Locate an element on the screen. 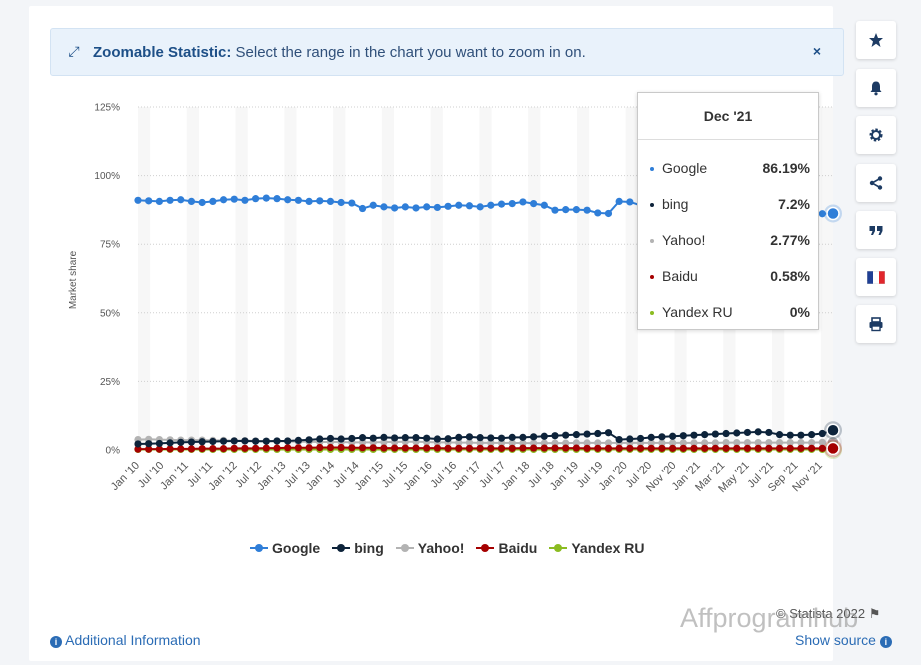 Image resolution: width=921 pixels, height=665 pixels. settings-button is located at coordinates (876, 135).